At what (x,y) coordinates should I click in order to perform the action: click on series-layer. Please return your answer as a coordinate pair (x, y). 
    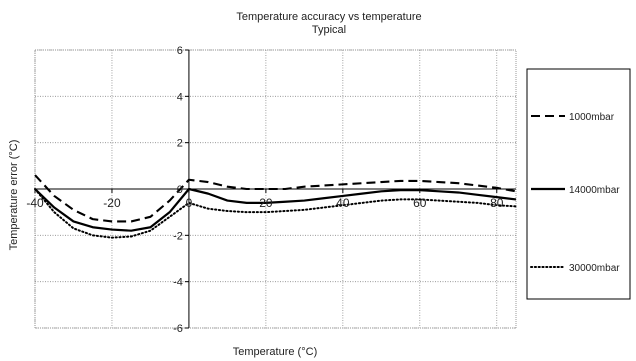
    Looking at the image, I should click on (275, 206).